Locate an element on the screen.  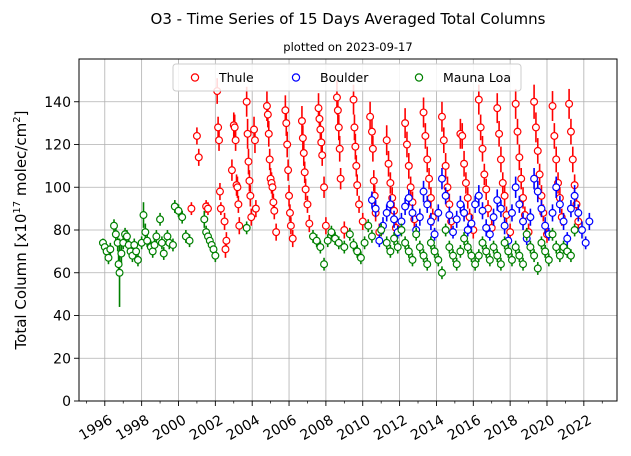
y-axis-label-mid: molec/cm is located at coordinates (21, 162).